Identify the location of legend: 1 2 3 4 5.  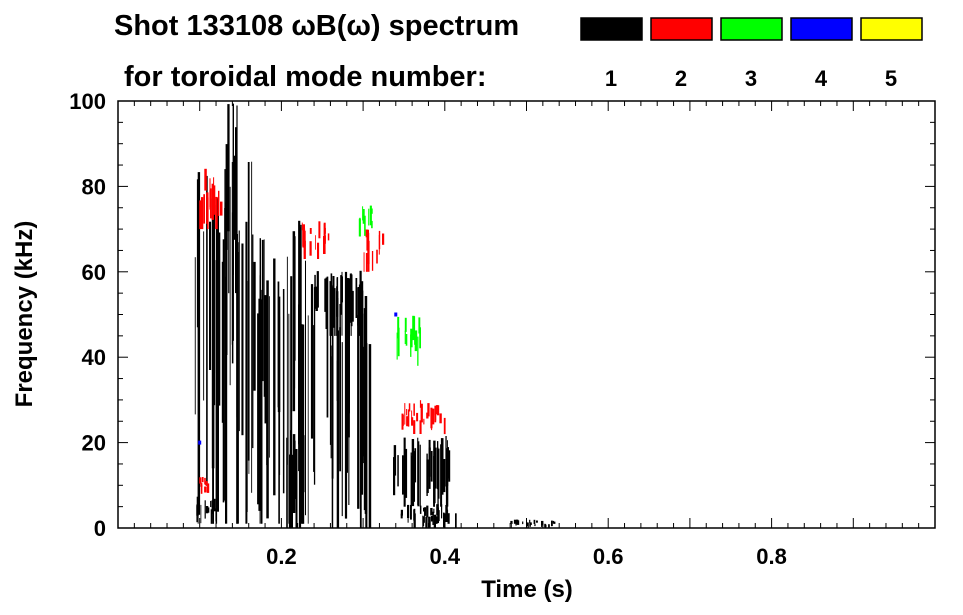
(751, 54).